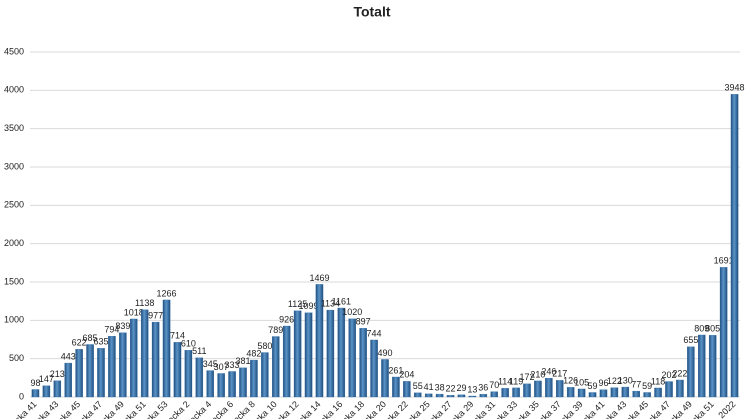 The width and height of the screenshot is (746, 419). I want to click on y-tick-label: 3000, so click(14, 166).